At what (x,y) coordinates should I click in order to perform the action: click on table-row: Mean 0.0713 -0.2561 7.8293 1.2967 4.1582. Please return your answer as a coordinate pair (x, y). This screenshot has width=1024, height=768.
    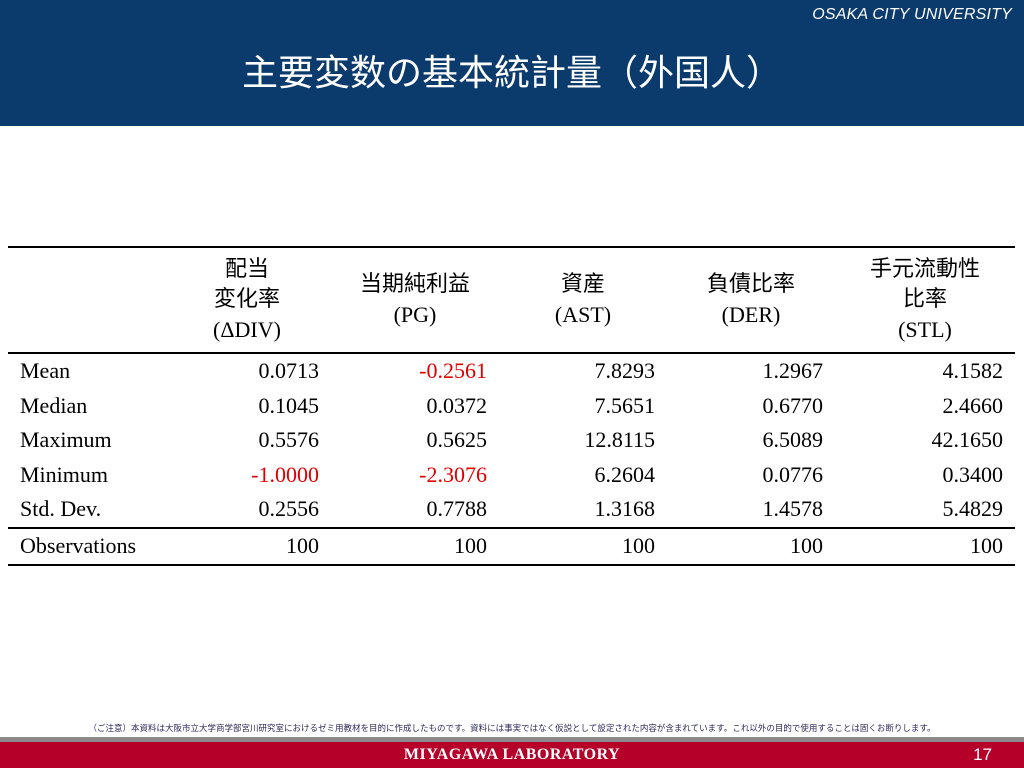
    Looking at the image, I should click on (511, 371).